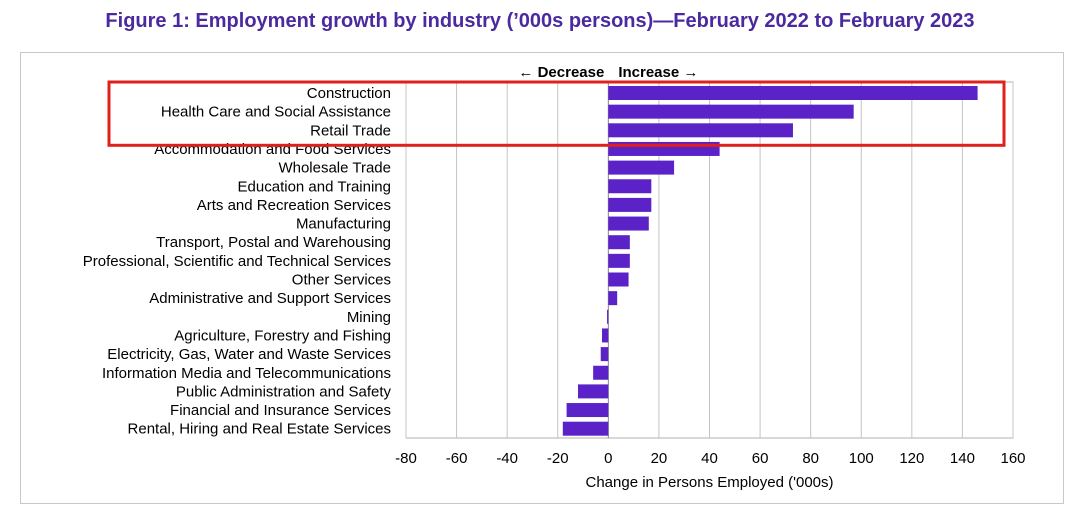 Image resolution: width=1080 pixels, height=528 pixels. Describe the element at coordinates (334, 168) in the screenshot. I see `category-label: Wholesale Trade` at that location.